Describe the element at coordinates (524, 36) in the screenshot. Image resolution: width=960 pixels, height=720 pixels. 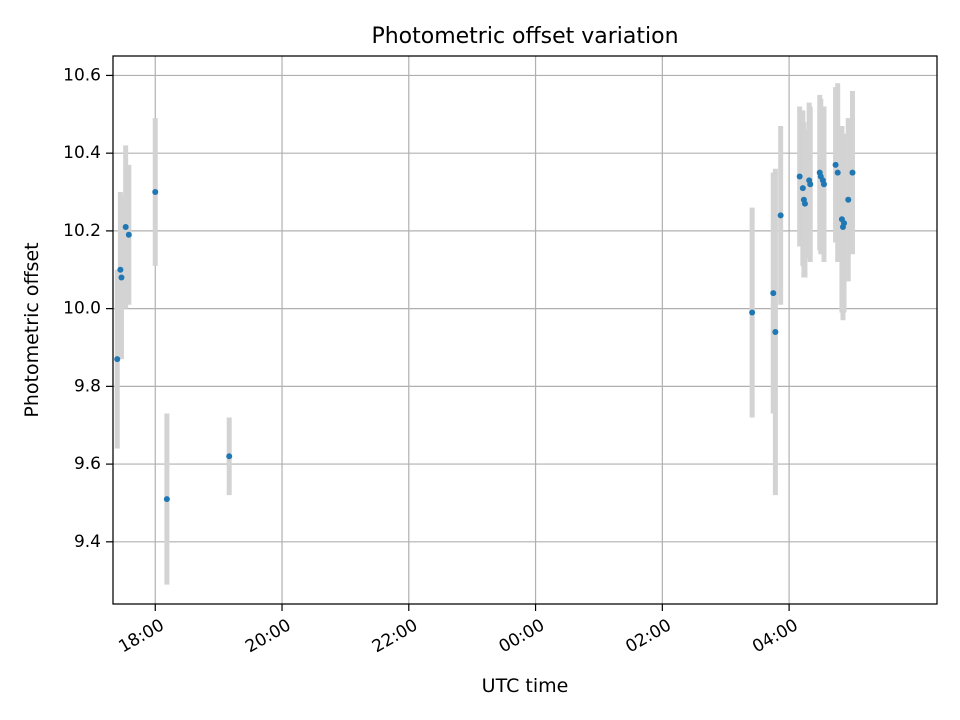
I see `chart-title: Photometric offset variation` at that location.